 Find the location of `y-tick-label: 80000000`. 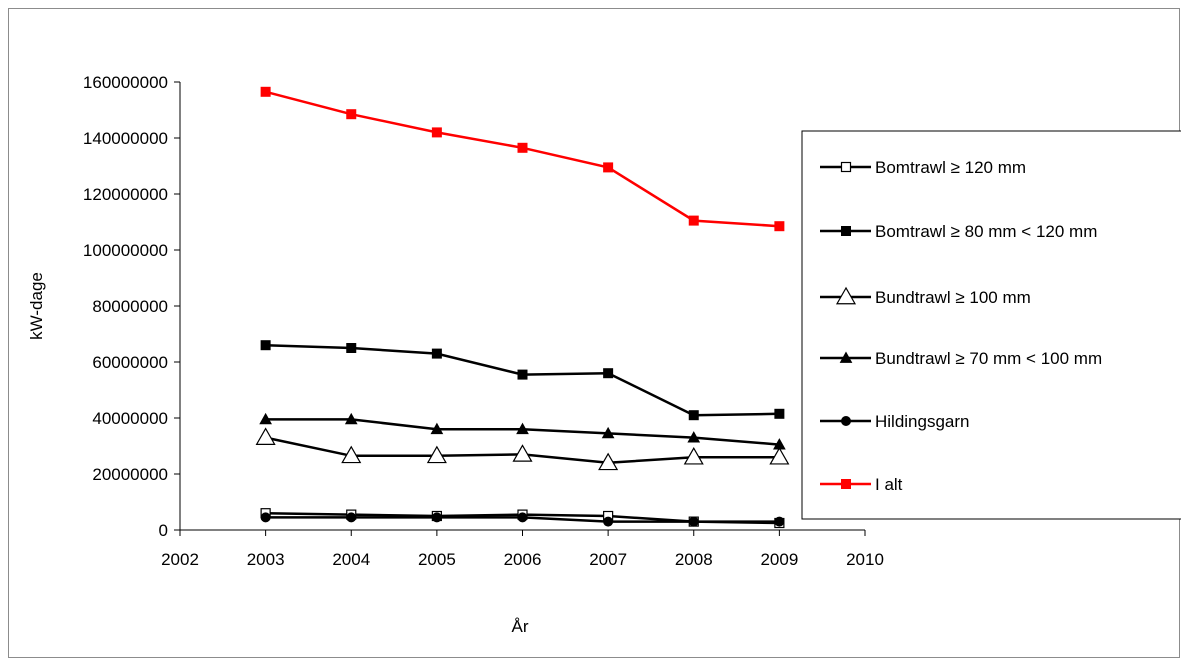

y-tick-label: 80000000 is located at coordinates (130, 306).